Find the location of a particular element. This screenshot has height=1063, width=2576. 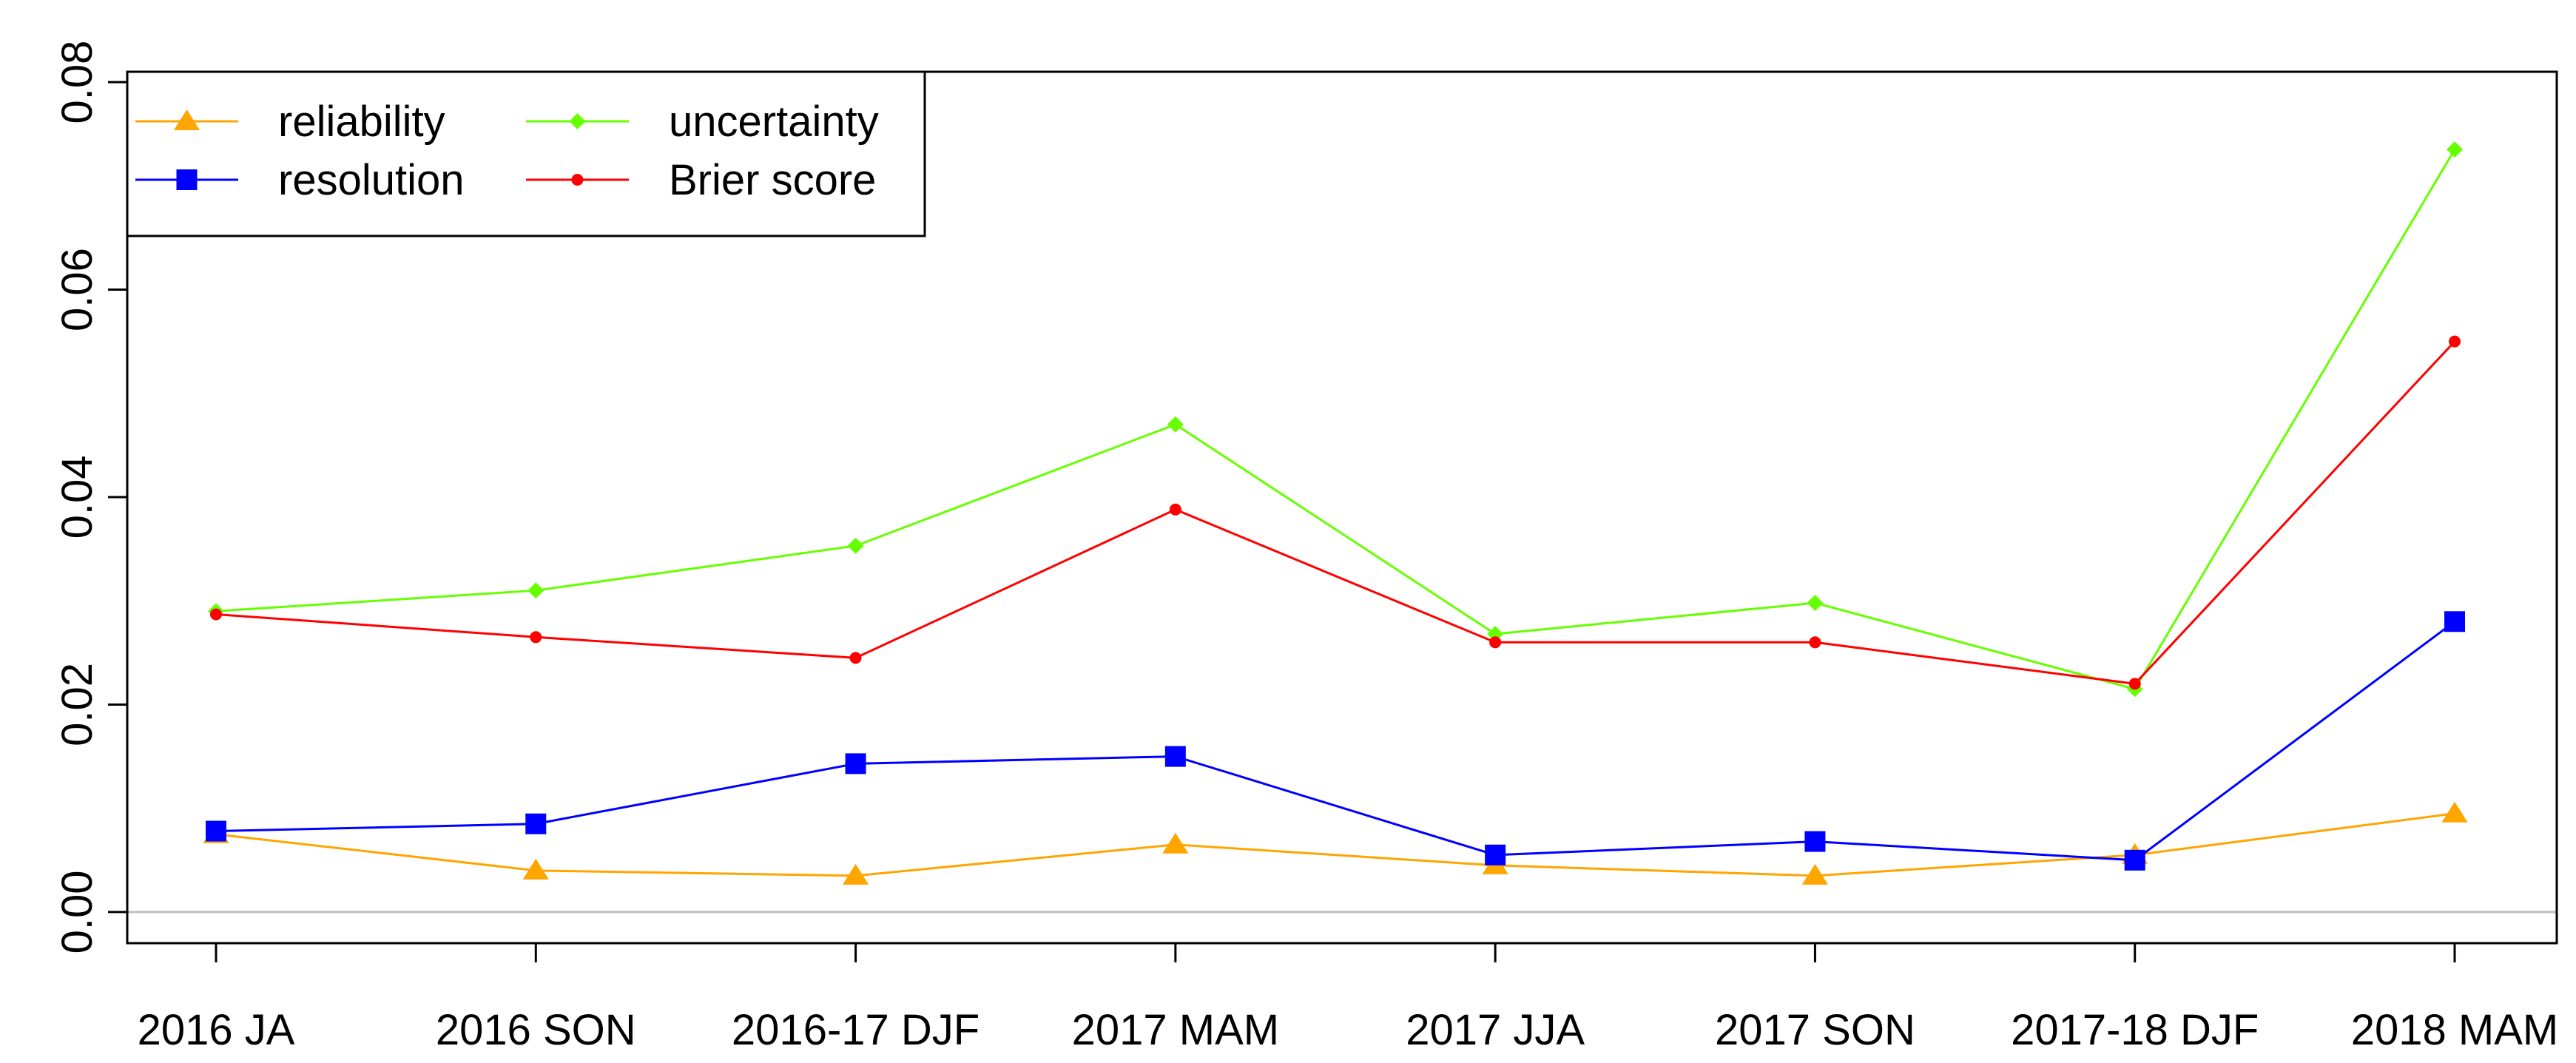

x-tick-label: 2017-18 DJF is located at coordinates (2135, 1030).